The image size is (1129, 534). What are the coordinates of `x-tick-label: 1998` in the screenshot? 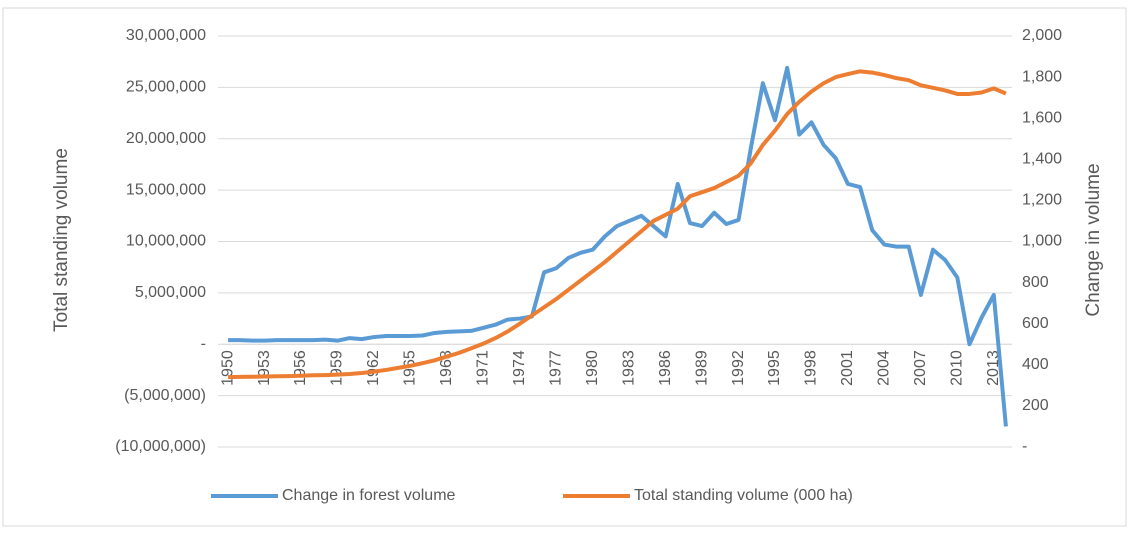 It's located at (811, 368).